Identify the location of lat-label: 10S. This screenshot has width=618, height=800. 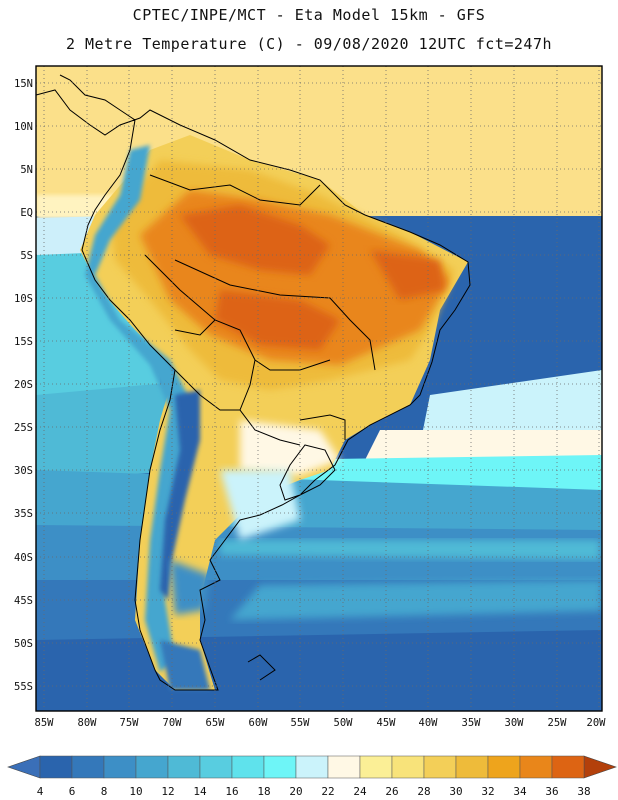
(23, 299).